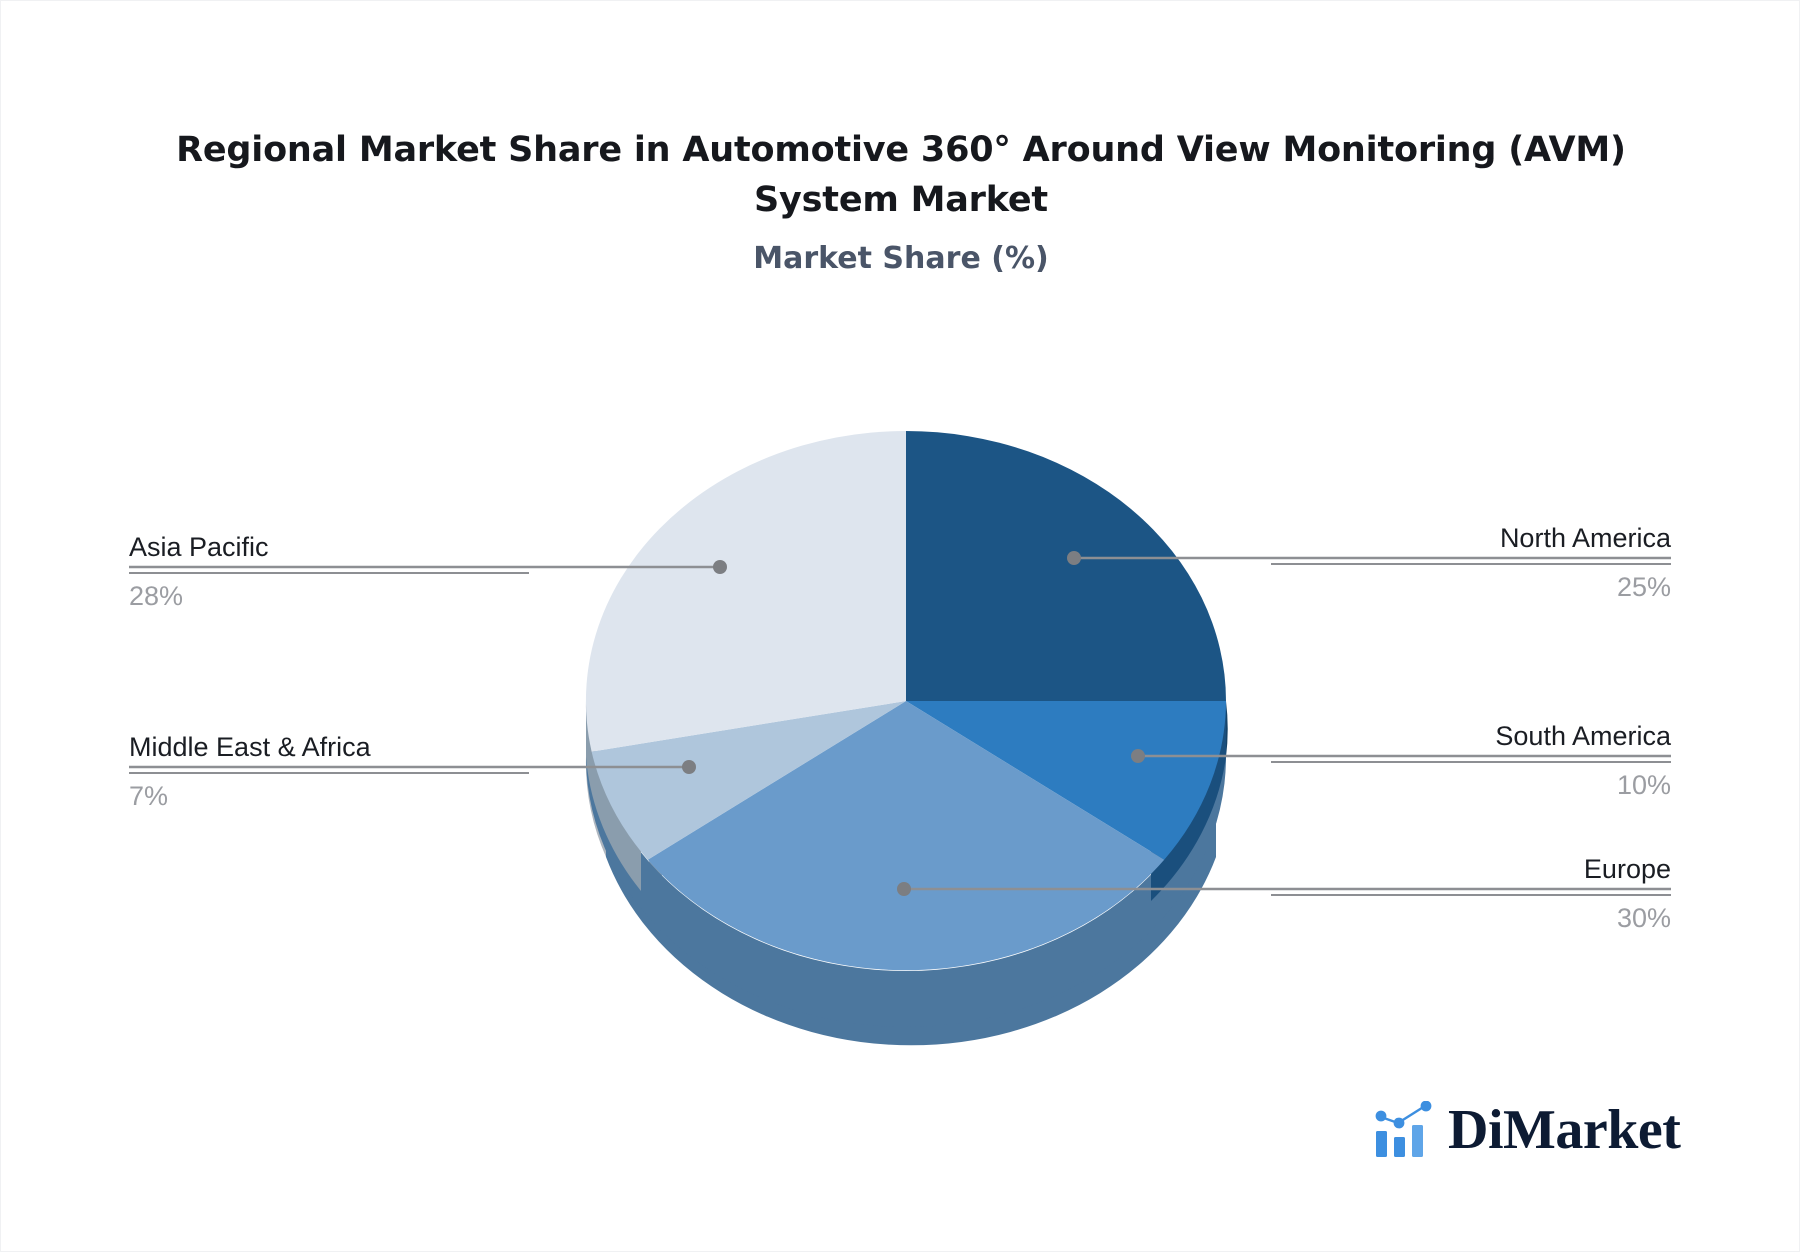  What do you see at coordinates (1188, 801) in the screenshot?
I see `pie-side-right-navy` at bounding box center [1188, 801].